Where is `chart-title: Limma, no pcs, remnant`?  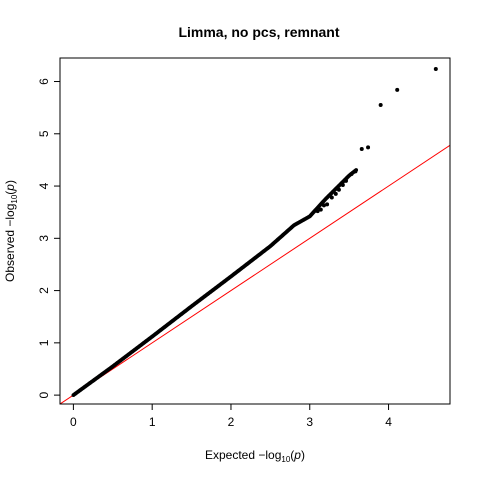
chart-title: Limma, no pcs, remnant is located at coordinates (258, 32).